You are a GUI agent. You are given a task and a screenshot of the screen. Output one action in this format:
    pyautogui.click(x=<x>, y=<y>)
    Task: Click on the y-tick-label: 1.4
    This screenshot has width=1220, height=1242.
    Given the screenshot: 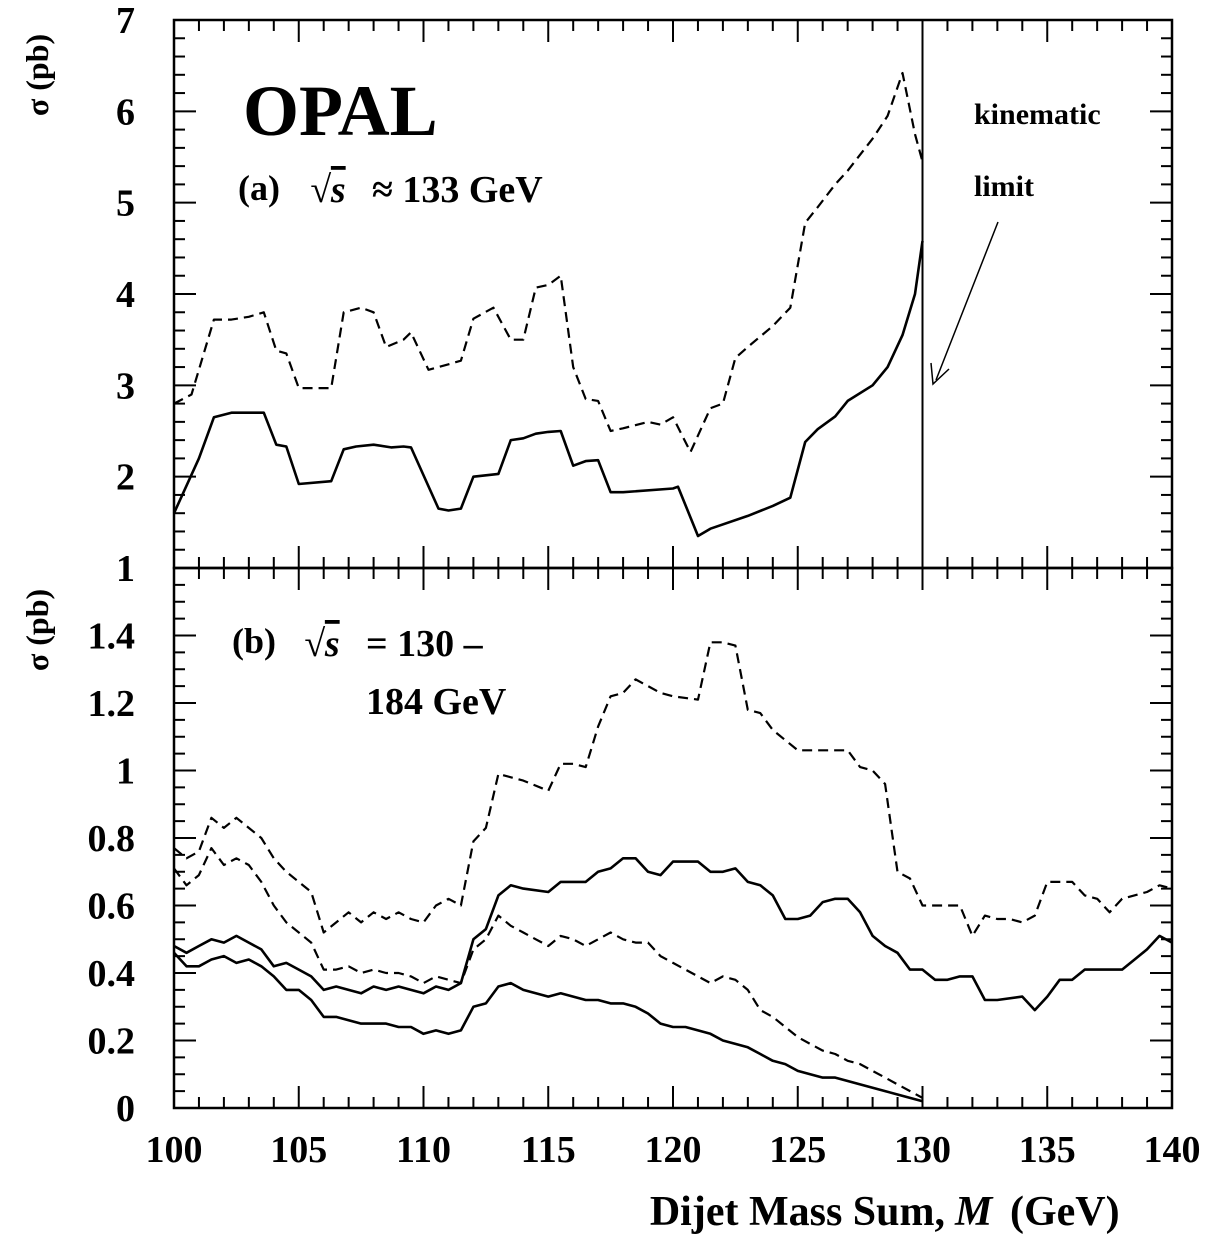 What is the action you would take?
    pyautogui.click(x=112, y=637)
    